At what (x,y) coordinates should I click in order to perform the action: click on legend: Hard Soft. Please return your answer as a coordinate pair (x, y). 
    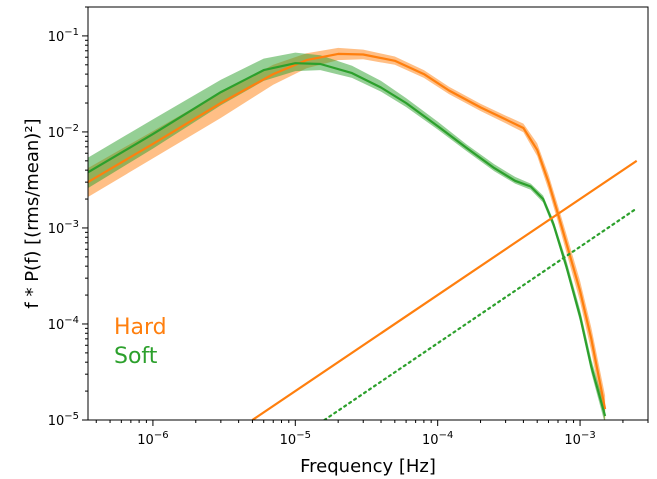
    Looking at the image, I should click on (140, 342).